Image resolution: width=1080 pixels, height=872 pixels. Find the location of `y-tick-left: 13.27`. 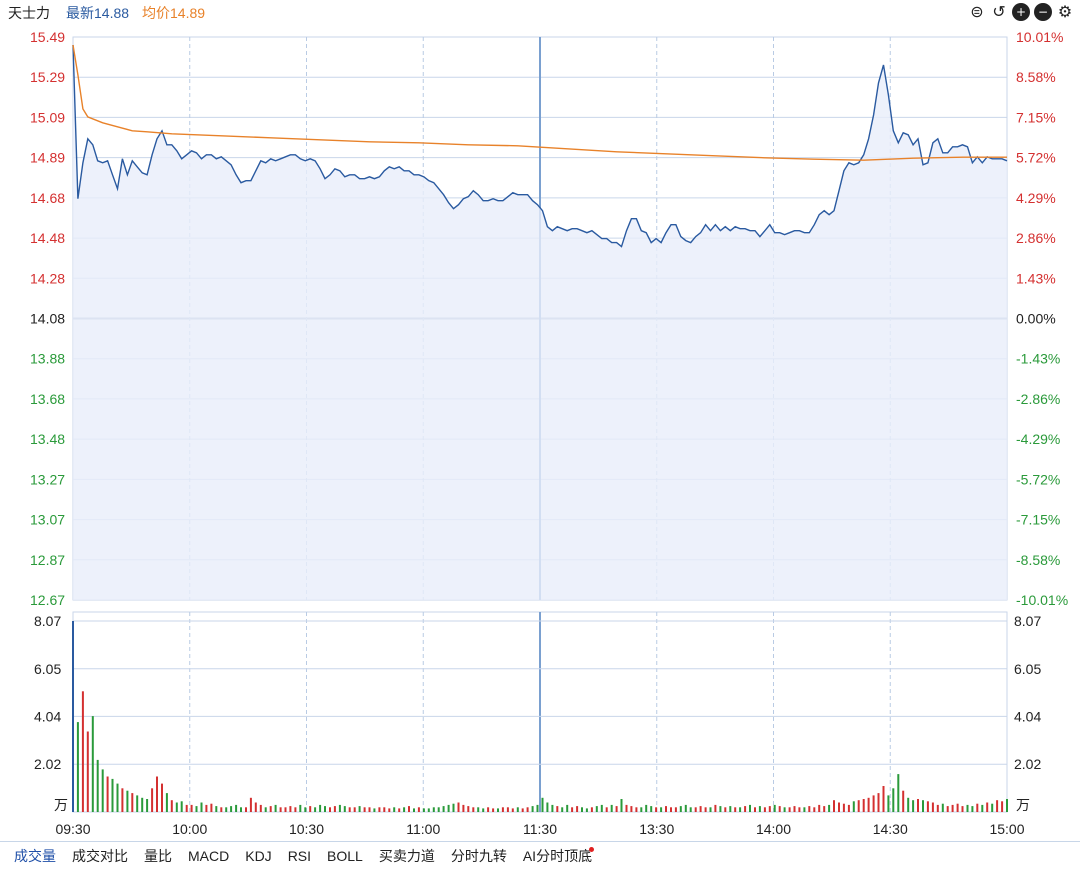

y-tick-left: 13.27 is located at coordinates (47, 479).